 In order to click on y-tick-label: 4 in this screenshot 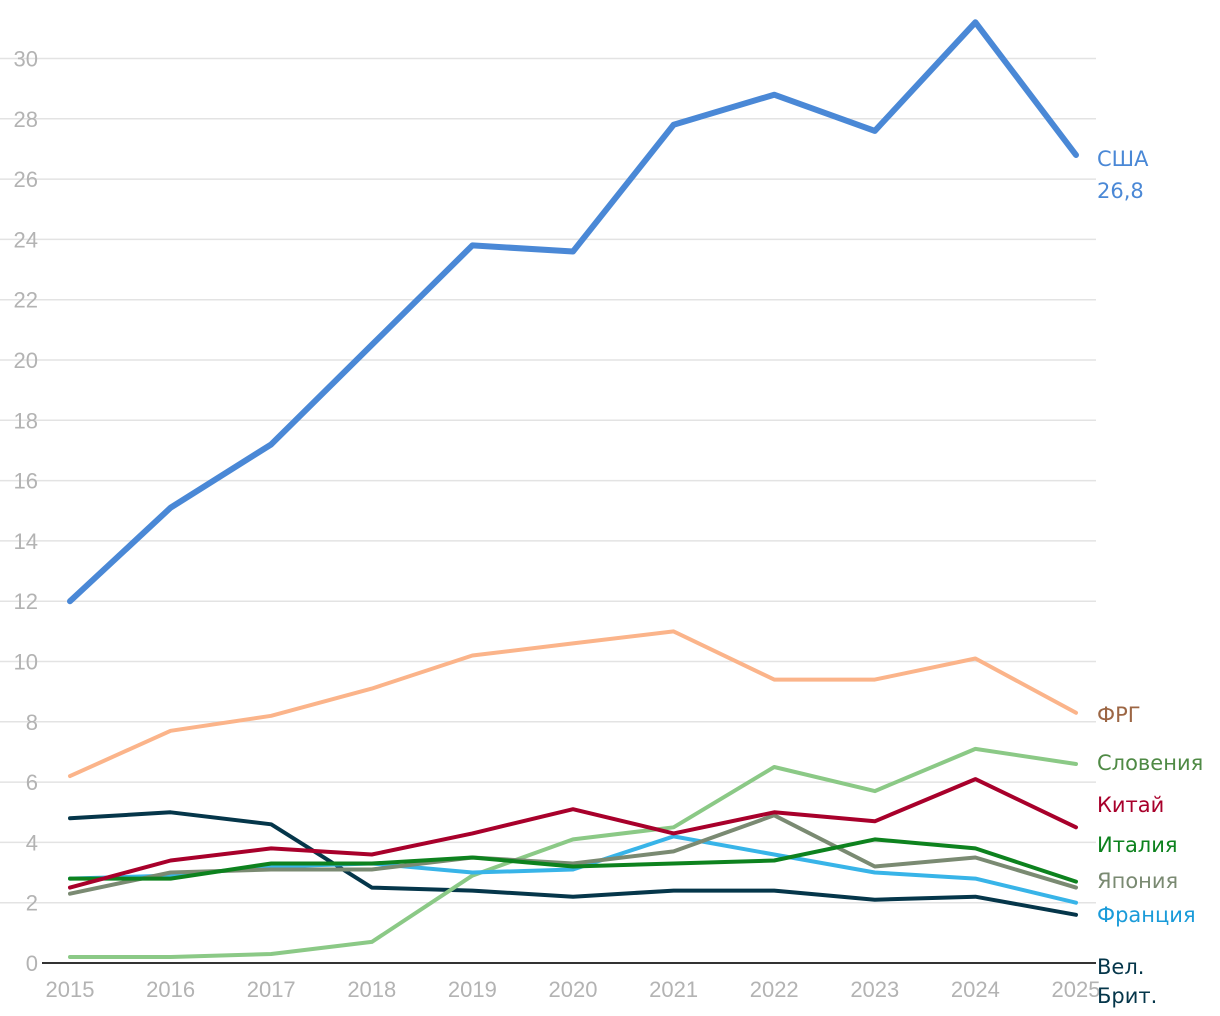, I will do `click(32, 842)`.